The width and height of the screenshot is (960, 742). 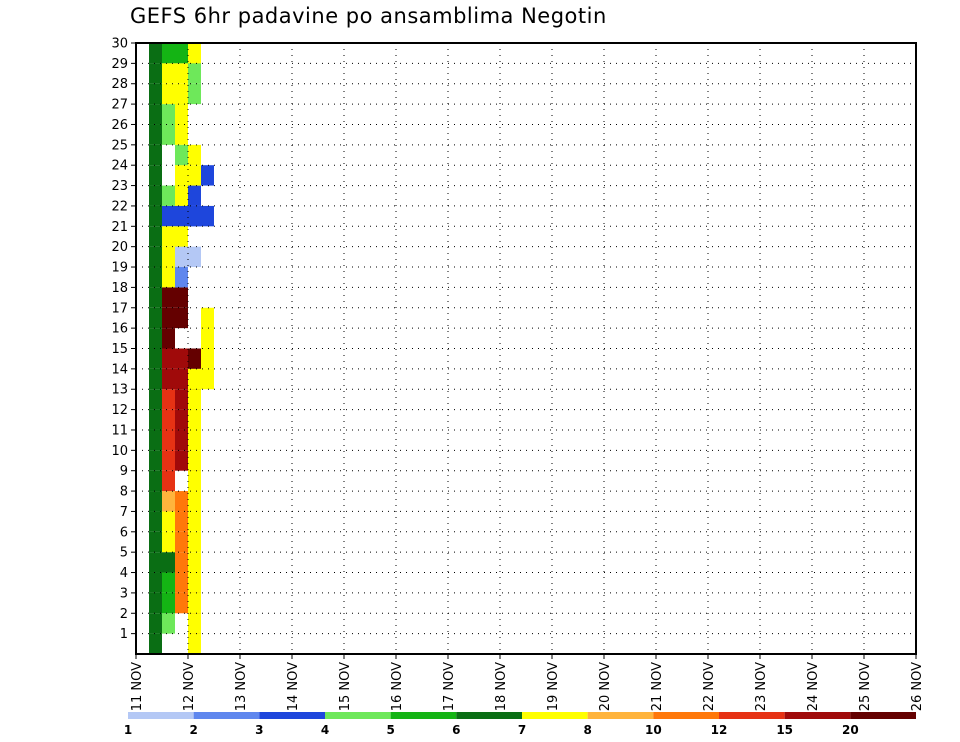 What do you see at coordinates (119, 288) in the screenshot?
I see `y-tick-label: 18` at bounding box center [119, 288].